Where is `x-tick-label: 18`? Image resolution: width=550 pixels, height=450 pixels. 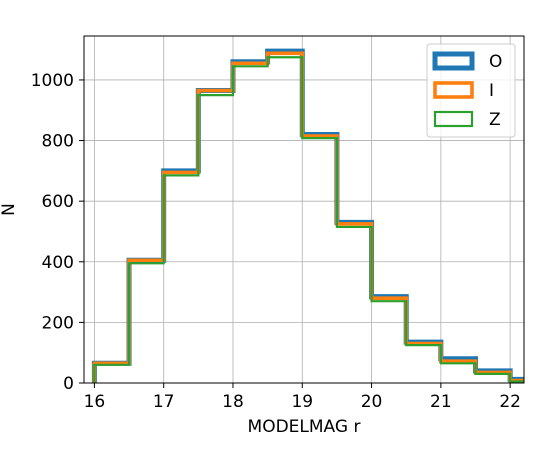 x-tick-label: 18 is located at coordinates (233, 402).